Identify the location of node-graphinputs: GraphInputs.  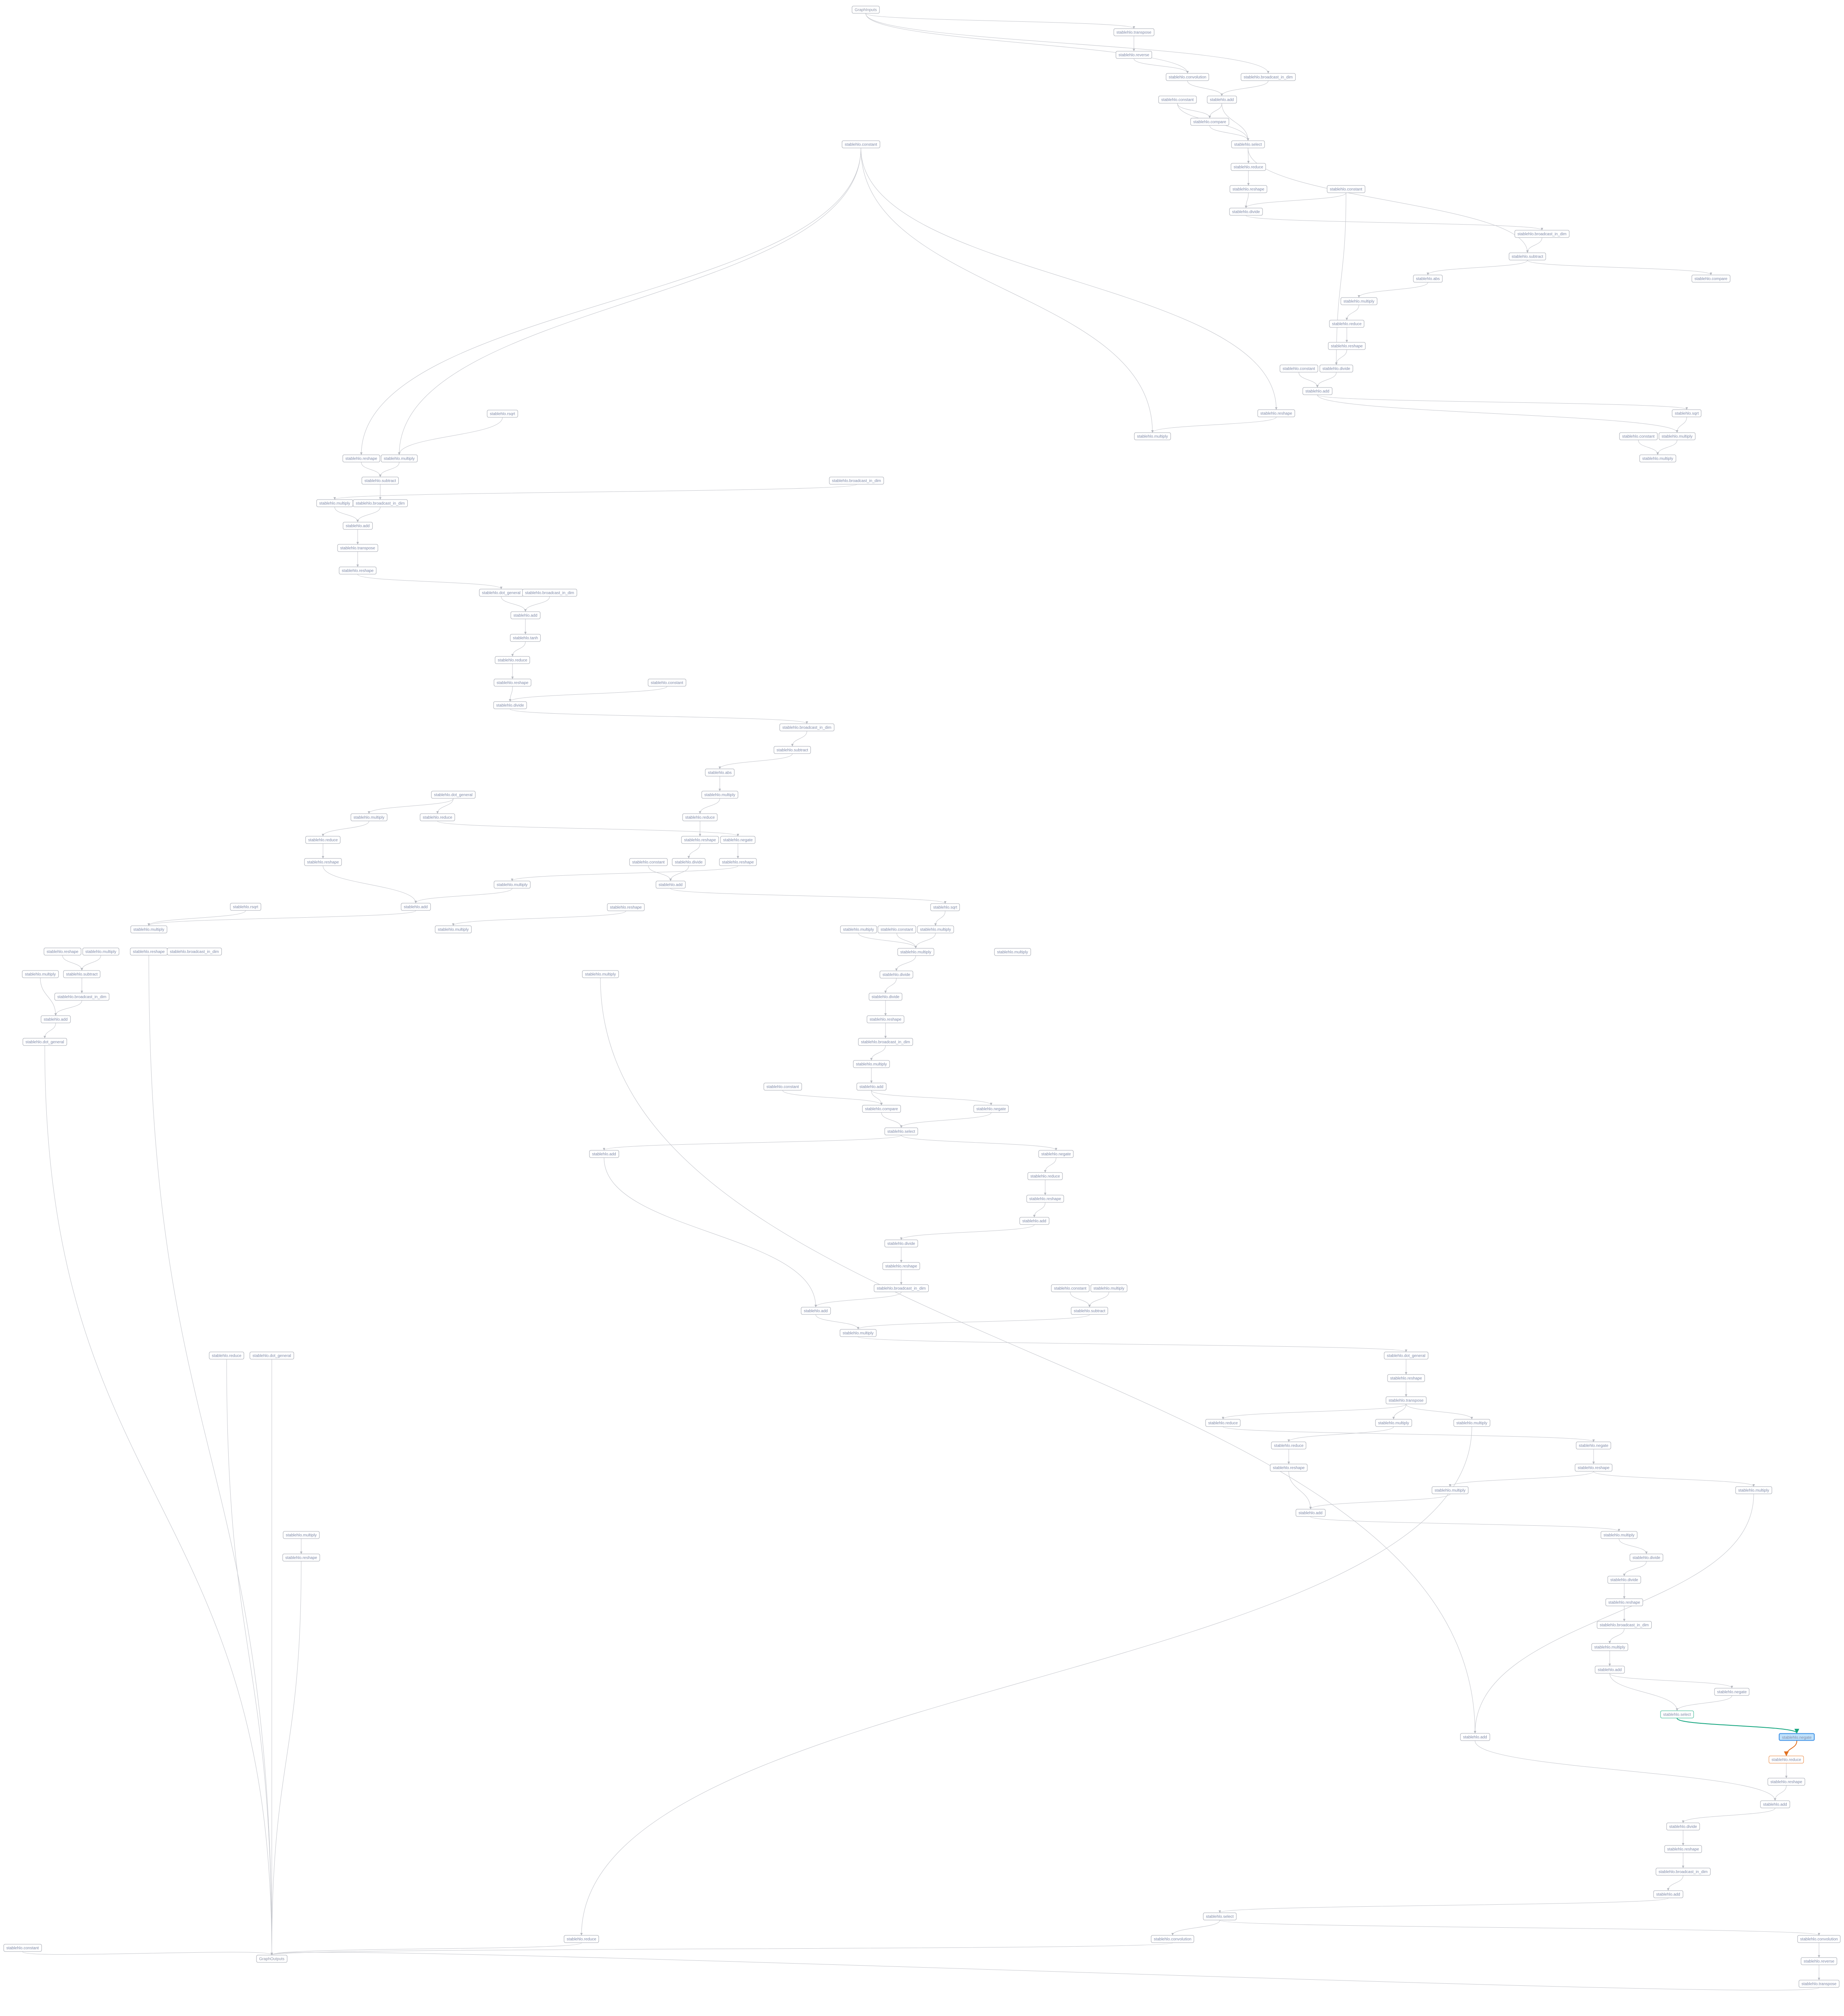
(866, 10).